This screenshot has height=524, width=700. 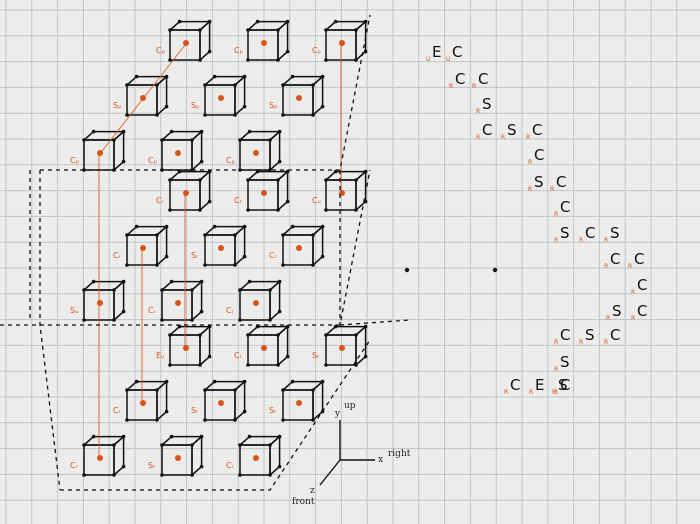 I want to click on cube-label: Sᵤ, so click(x=74, y=310).